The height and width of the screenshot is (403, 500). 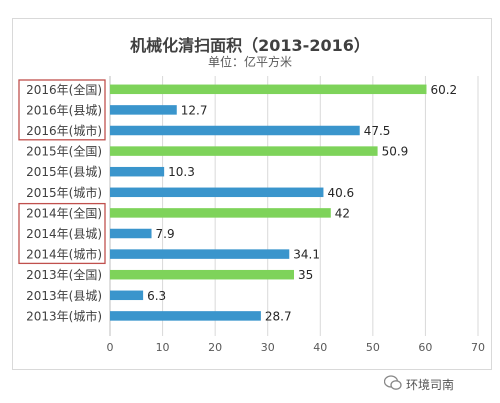 I want to click on category-label: 2013年(县城), so click(x=64, y=296).